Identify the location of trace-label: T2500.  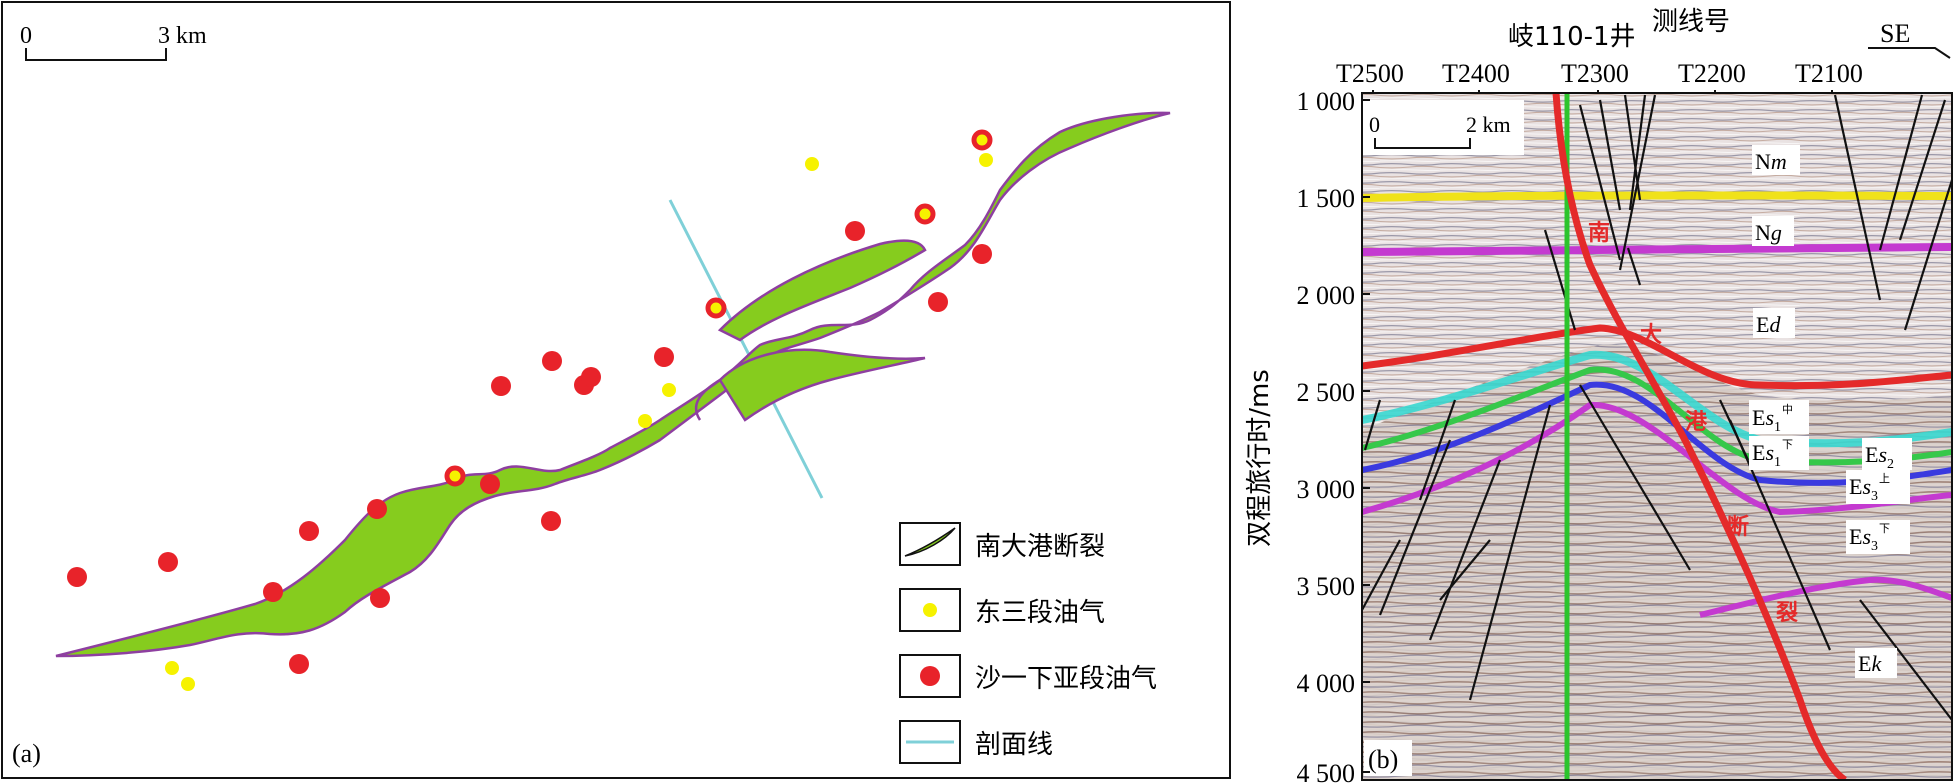
(1370, 73).